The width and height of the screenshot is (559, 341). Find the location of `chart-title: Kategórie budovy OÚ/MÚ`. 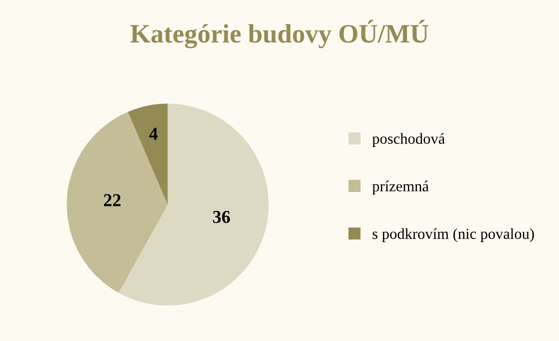

chart-title: Kategórie budovy OÚ/MÚ is located at coordinates (279, 34).